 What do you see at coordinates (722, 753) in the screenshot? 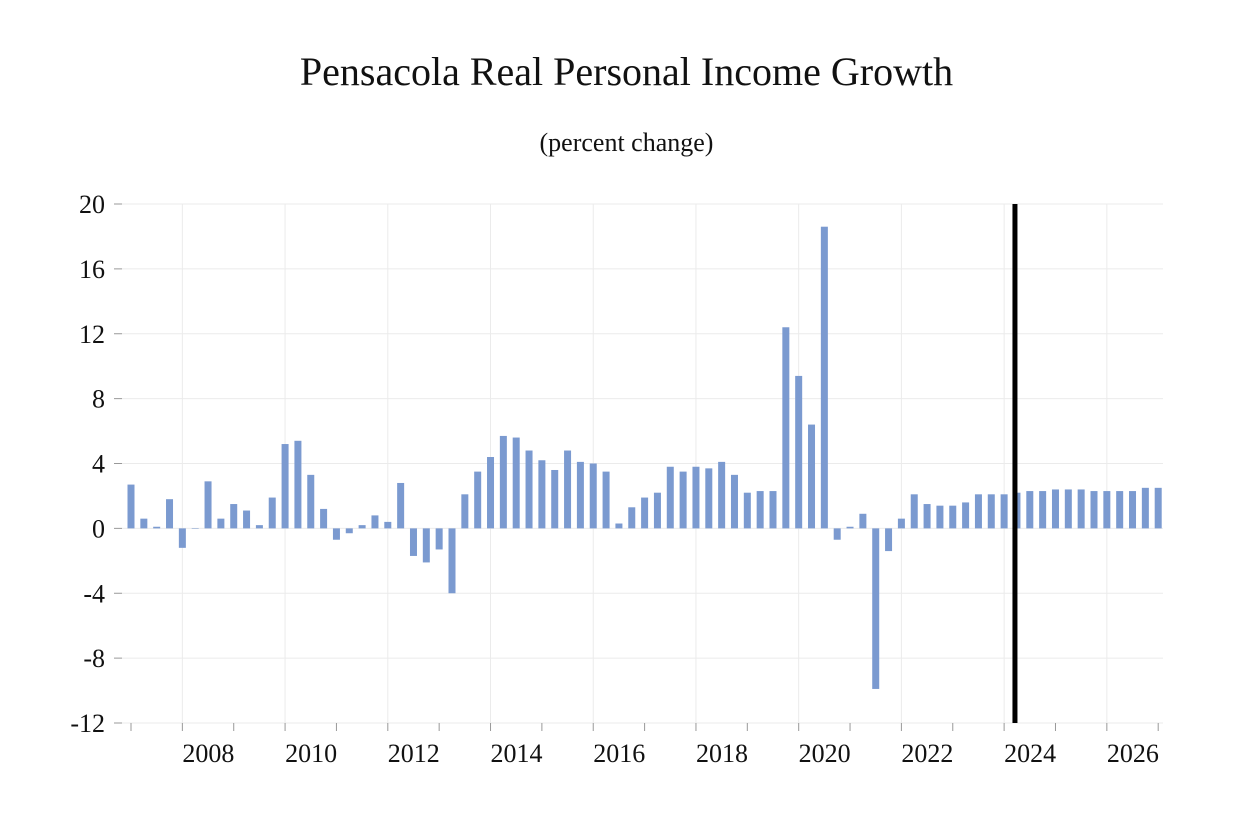
I see `x-tick-label: 2018` at bounding box center [722, 753].